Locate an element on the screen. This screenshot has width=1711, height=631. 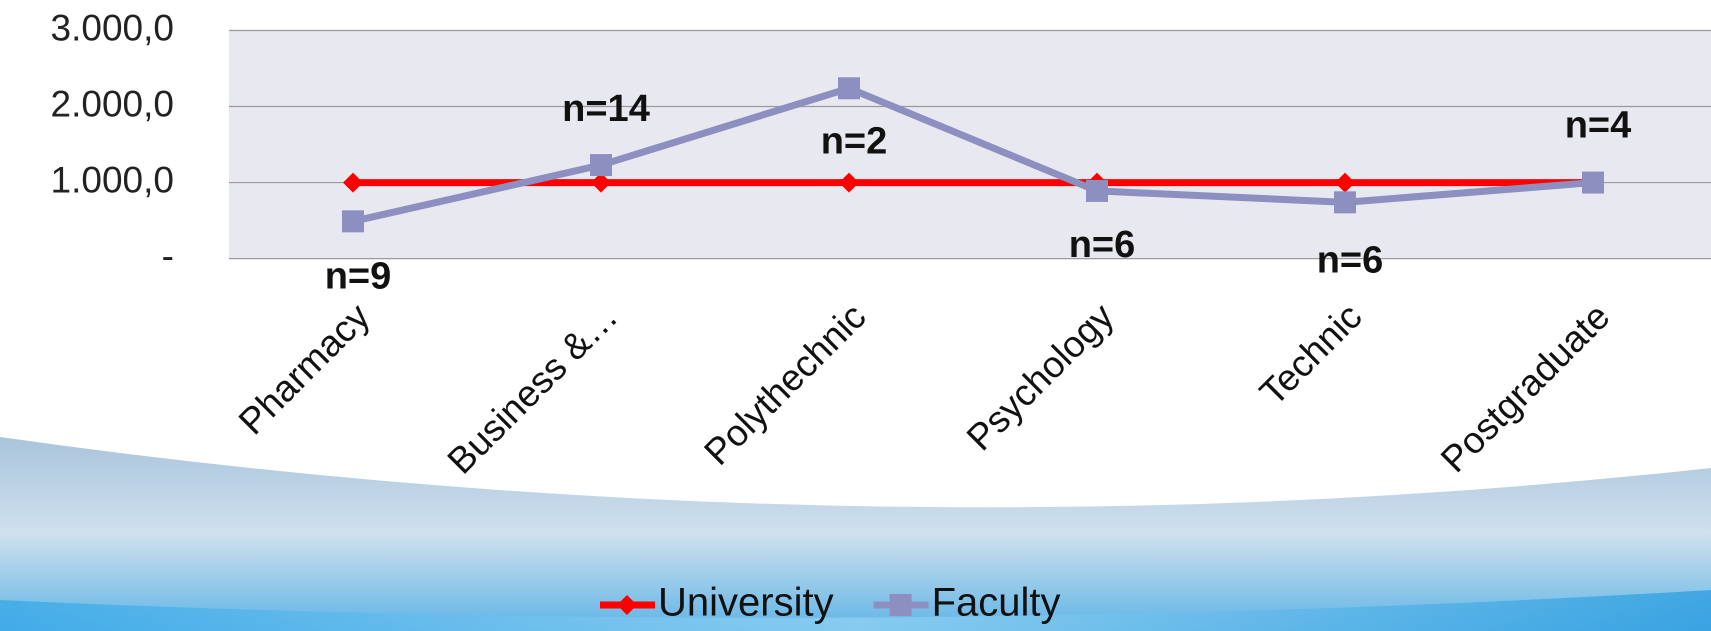
annotation: n=2 is located at coordinates (854, 141).